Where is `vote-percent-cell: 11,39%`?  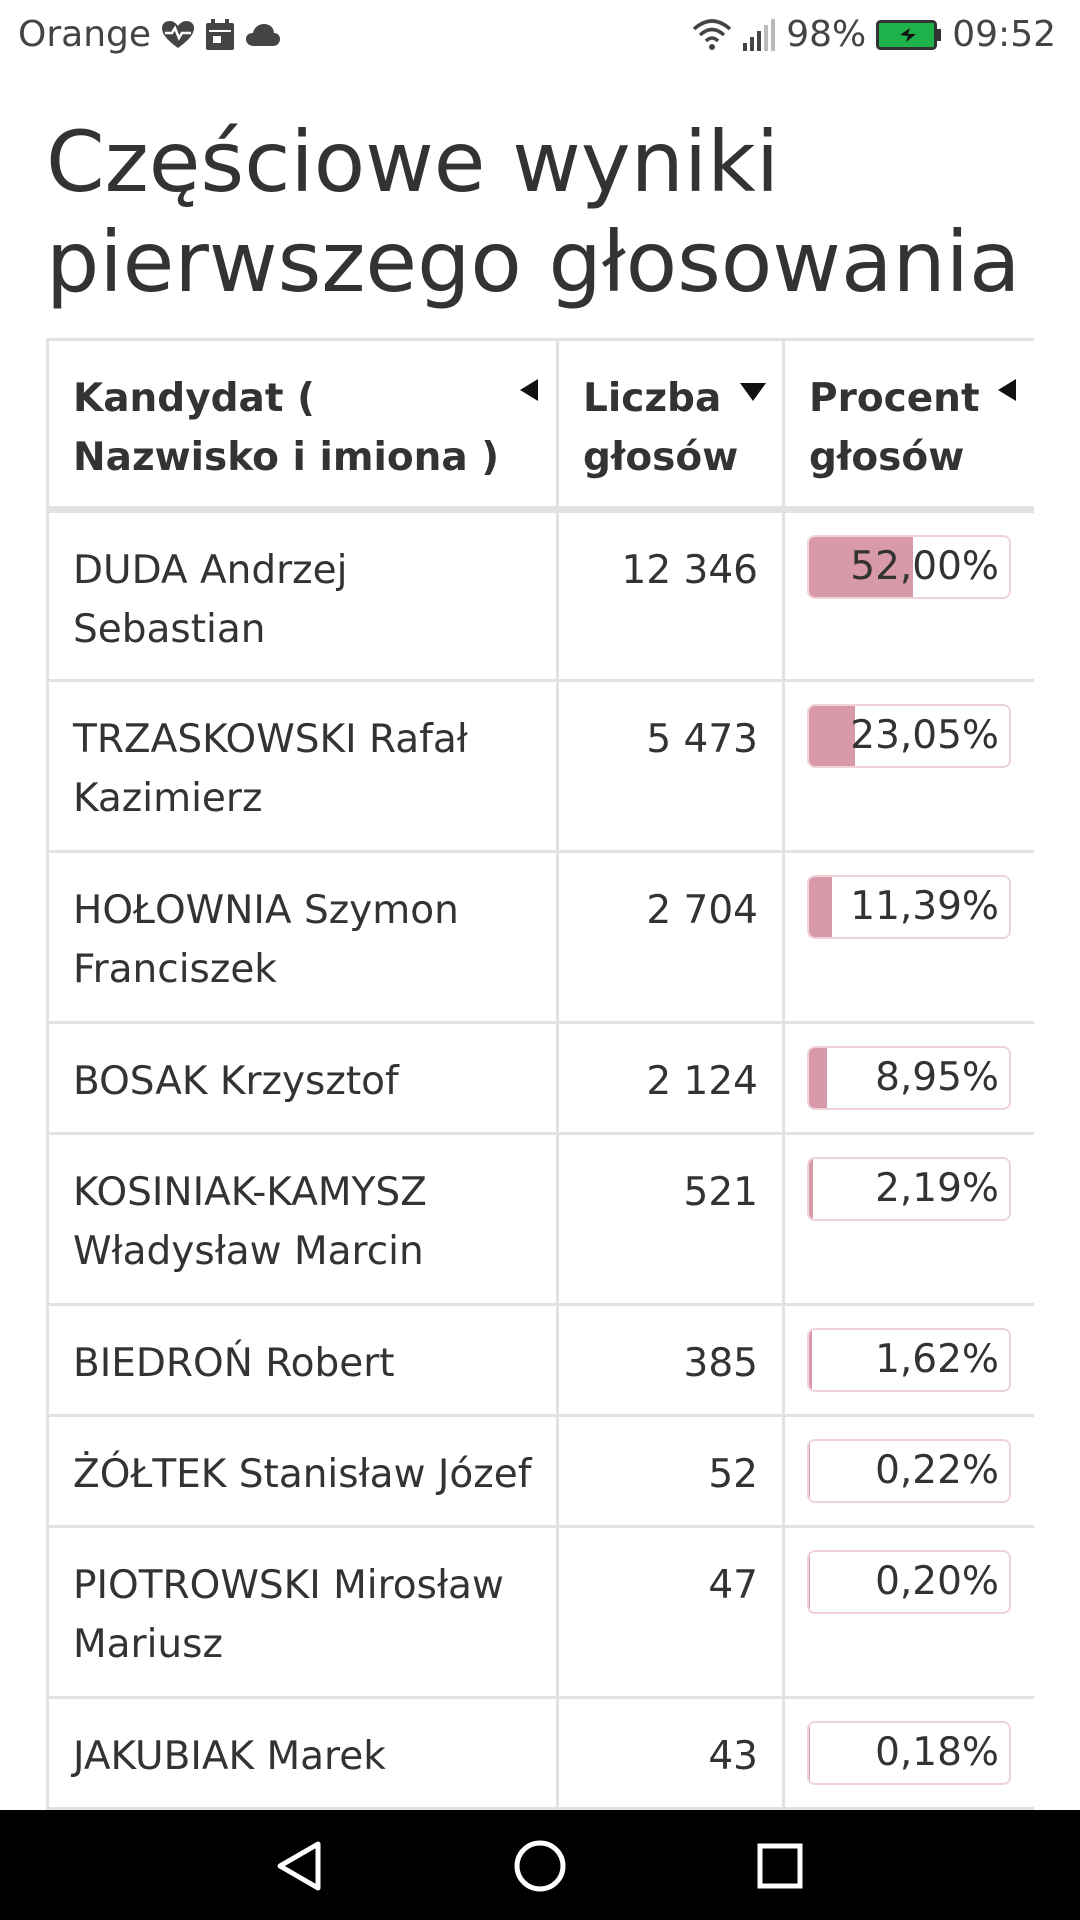
vote-percent-cell: 11,39% is located at coordinates (908, 937).